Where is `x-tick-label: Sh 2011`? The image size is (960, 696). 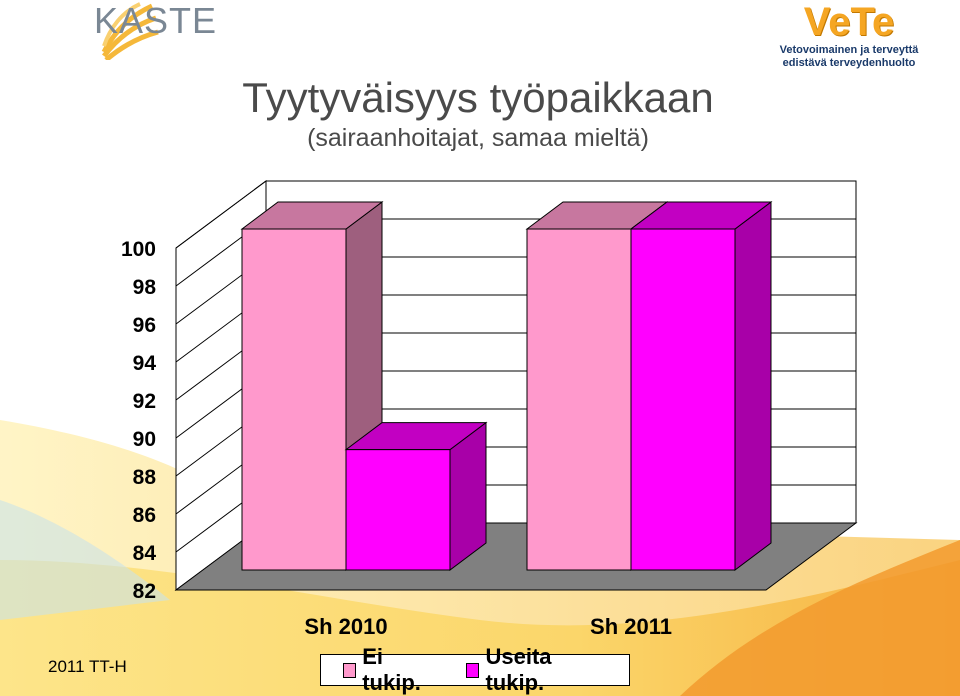 x-tick-label: Sh 2011 is located at coordinates (631, 626).